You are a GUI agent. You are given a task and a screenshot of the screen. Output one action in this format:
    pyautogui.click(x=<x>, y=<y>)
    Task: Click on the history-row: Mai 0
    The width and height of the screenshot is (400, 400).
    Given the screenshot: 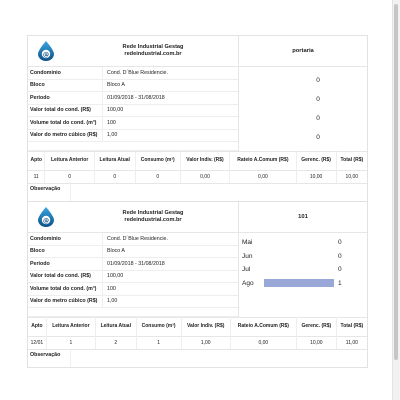 What is the action you would take?
    pyautogui.click(x=303, y=243)
    